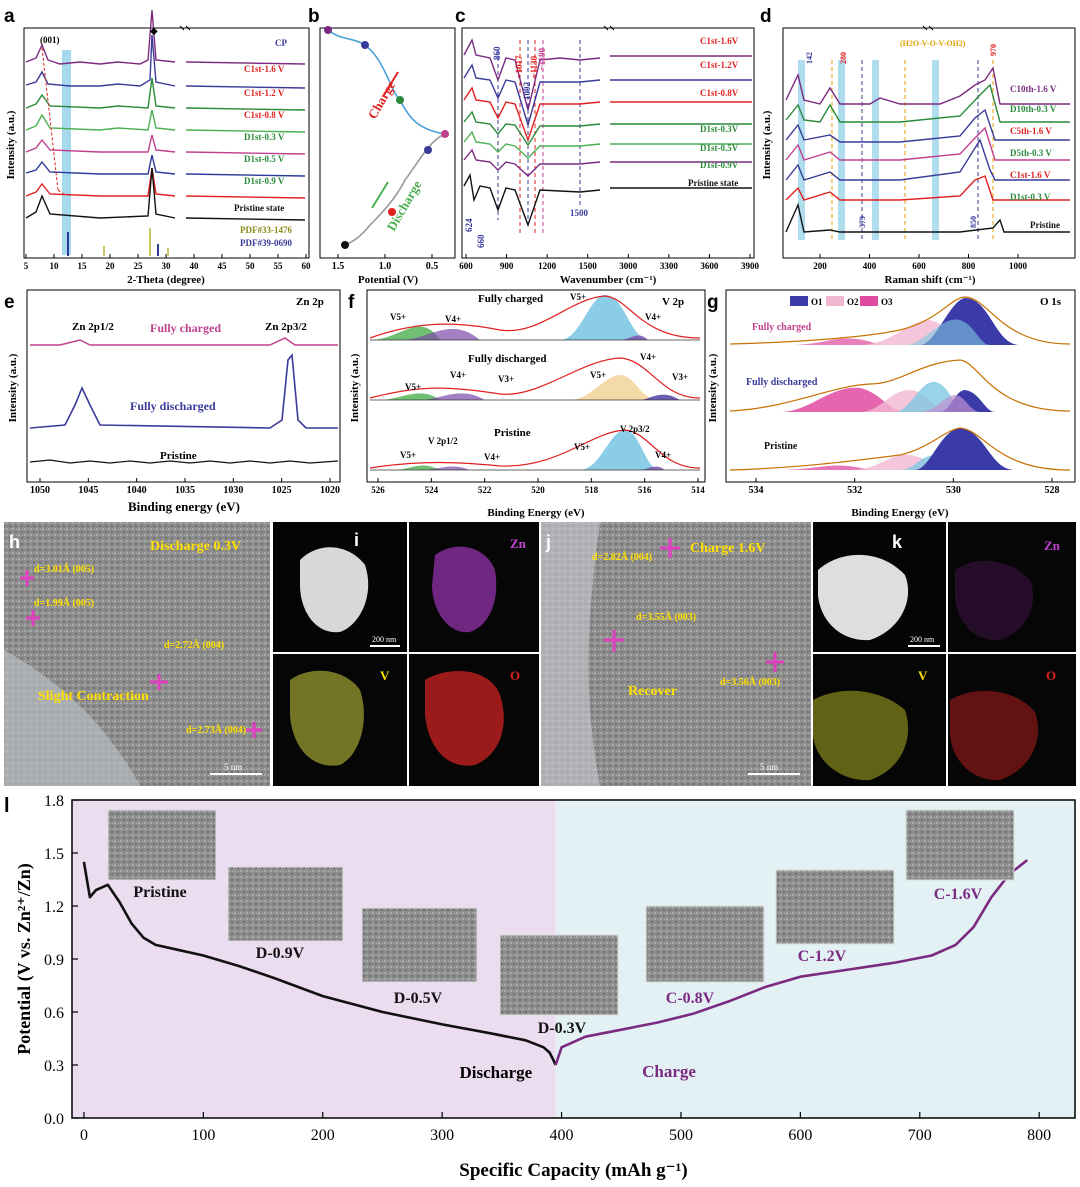 This screenshot has width=1080, height=1187. I want to click on panel-letter-i: i, so click(356, 540).